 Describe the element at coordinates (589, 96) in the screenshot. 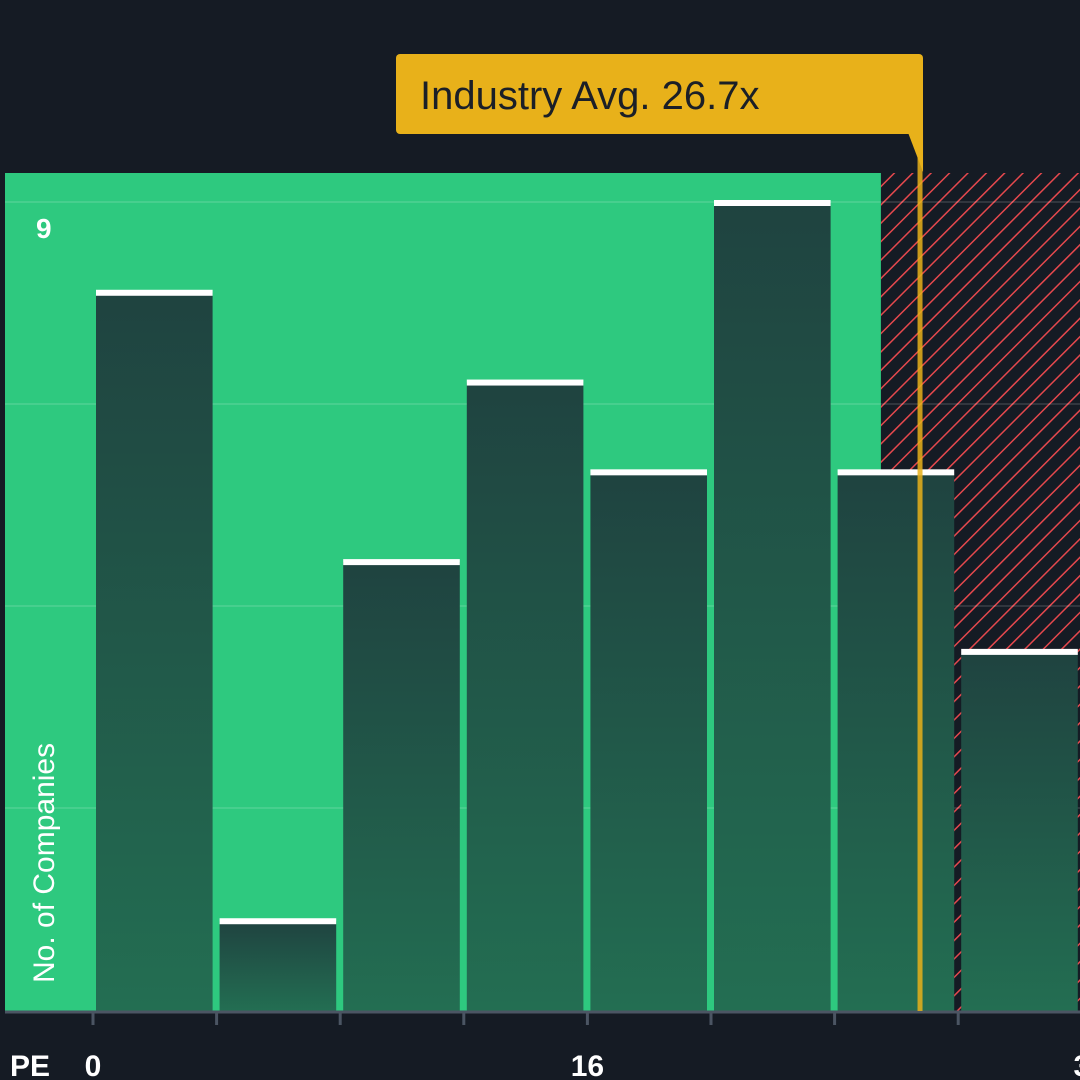

I see `industry-average-label: Industry Avg. 26.7x` at that location.